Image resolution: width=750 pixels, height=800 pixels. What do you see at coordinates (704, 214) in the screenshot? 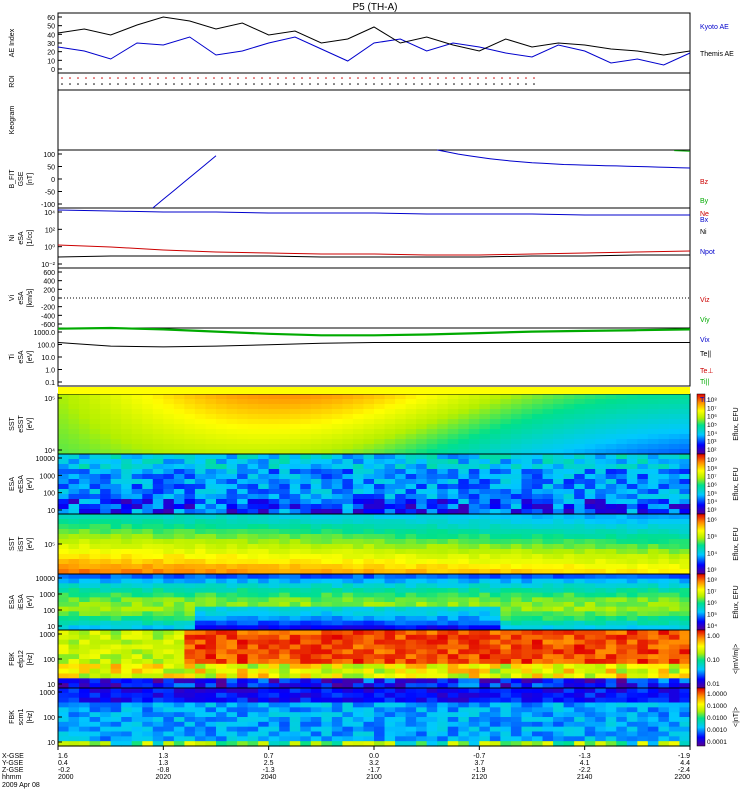
I see `legend-label: Ne` at bounding box center [704, 214].